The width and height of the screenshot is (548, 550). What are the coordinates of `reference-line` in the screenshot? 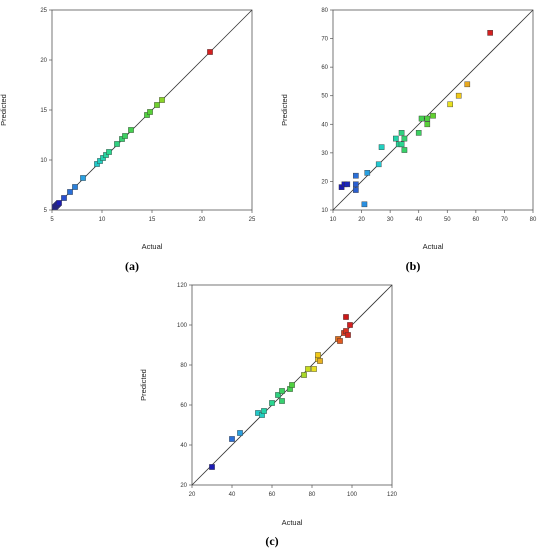 It's located at (433, 110).